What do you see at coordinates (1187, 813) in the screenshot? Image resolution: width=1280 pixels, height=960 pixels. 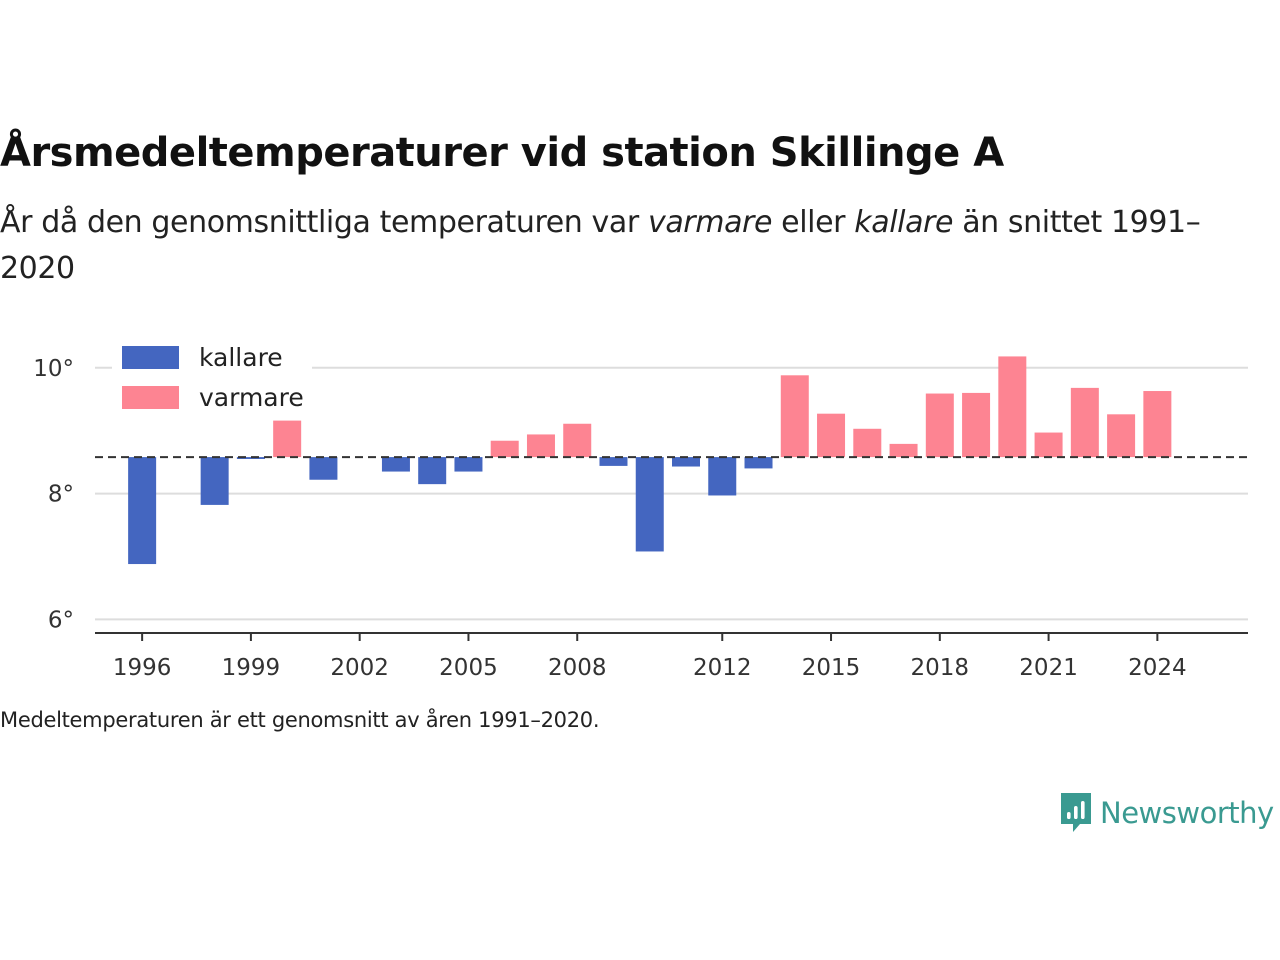 I see `brand-name: Newsworthy` at bounding box center [1187, 813].